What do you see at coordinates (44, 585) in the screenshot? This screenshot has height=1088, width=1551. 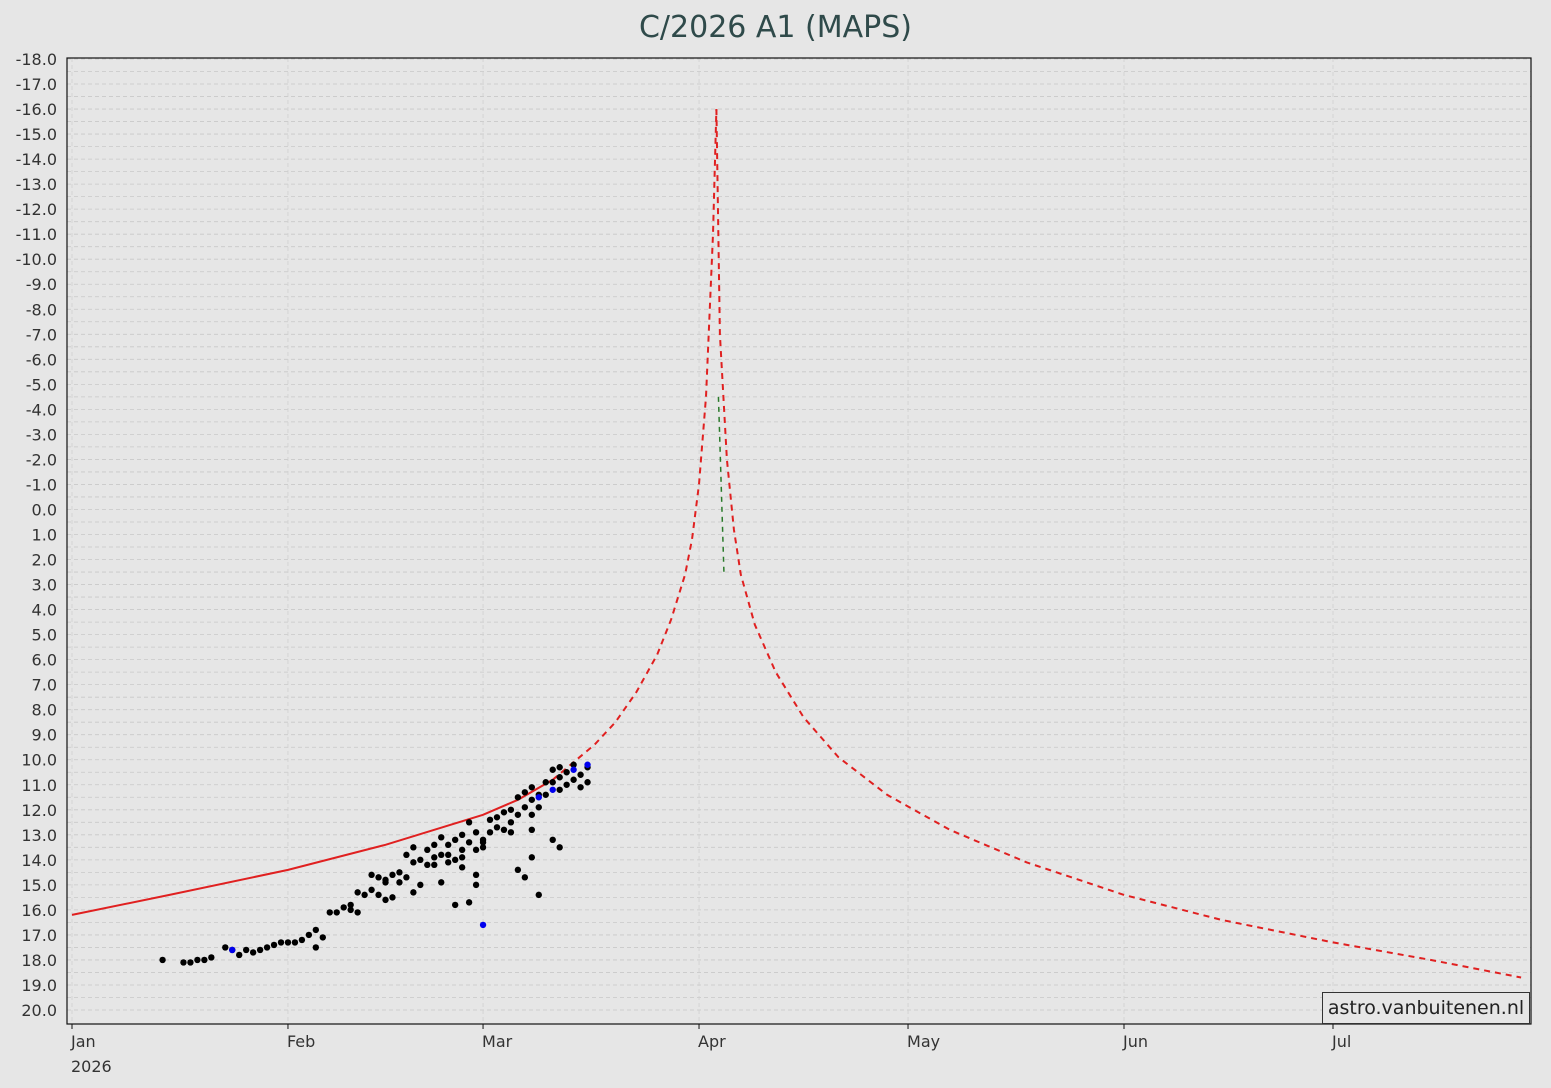 I see `y-tick-label: 3.0` at bounding box center [44, 585].